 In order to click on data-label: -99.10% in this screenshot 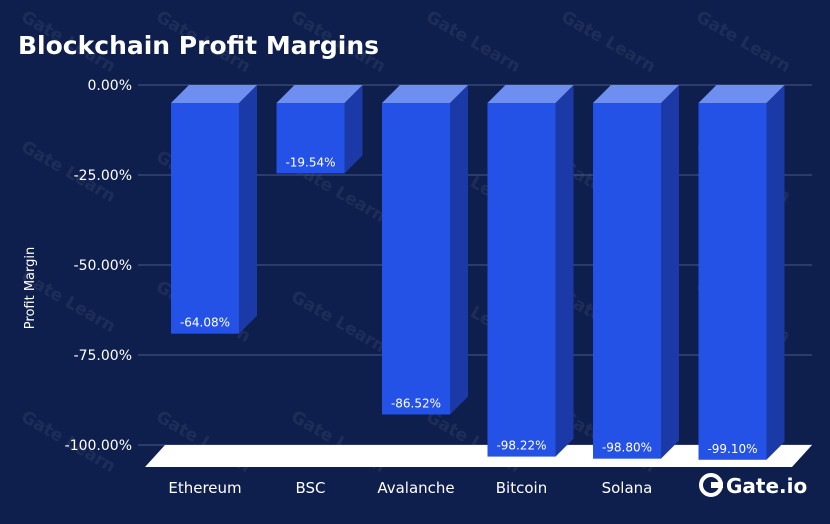, I will do `click(732, 449)`.